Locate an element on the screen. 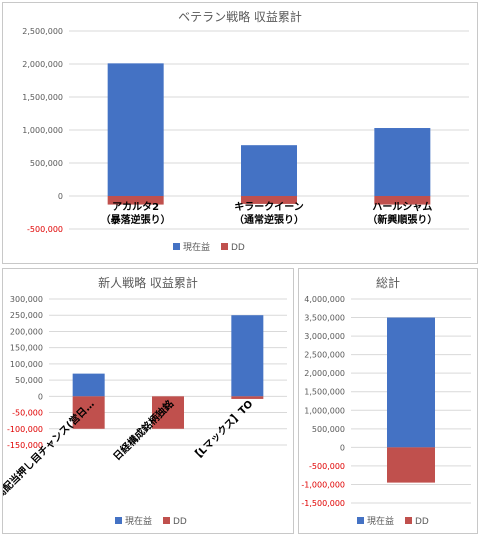  y-tick-label: -50,000 is located at coordinates (27, 413).